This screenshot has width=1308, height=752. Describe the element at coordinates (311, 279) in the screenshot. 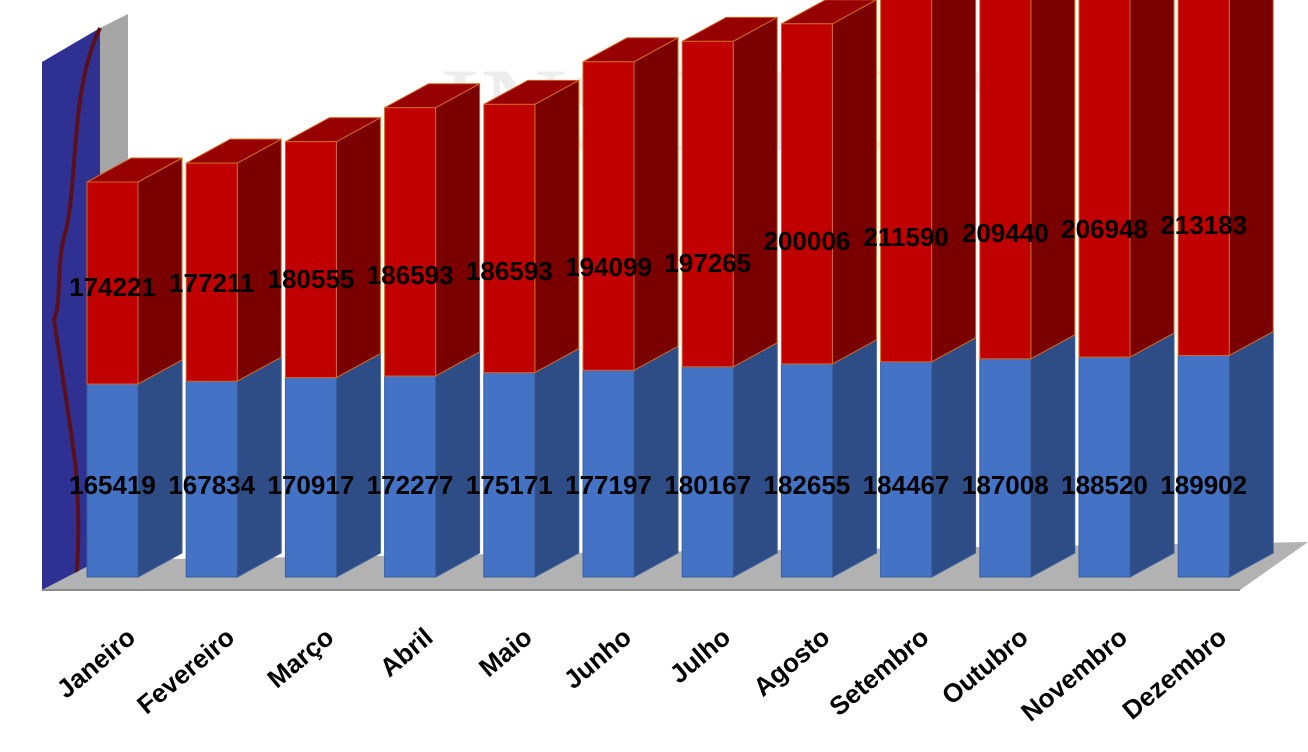

I see `value-label-red-2: 180555` at that location.